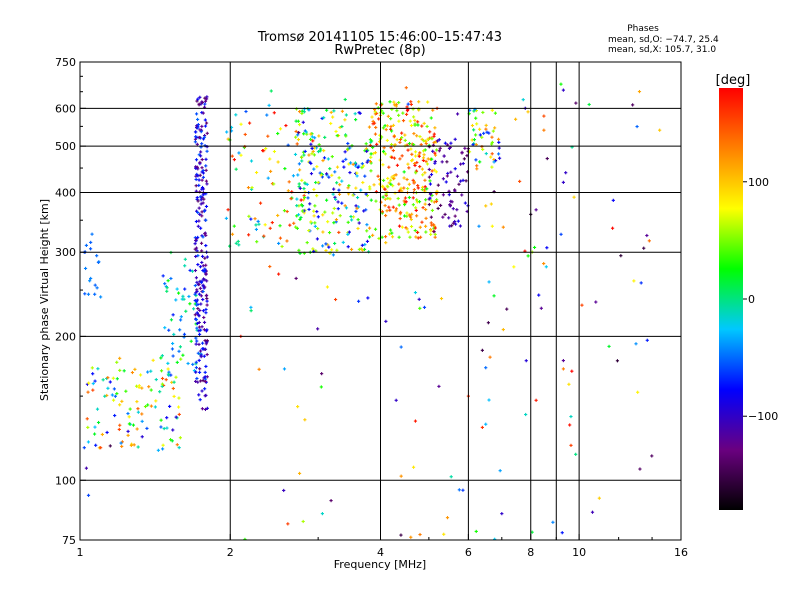  What do you see at coordinates (65, 336) in the screenshot?
I see `y-tick-label: 200` at bounding box center [65, 336].